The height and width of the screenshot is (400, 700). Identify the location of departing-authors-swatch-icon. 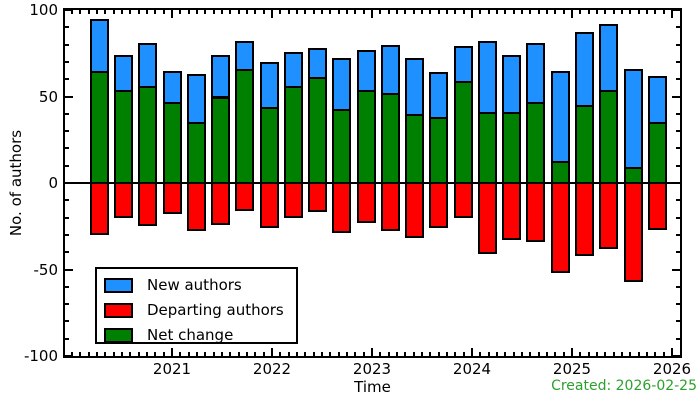
(118, 310).